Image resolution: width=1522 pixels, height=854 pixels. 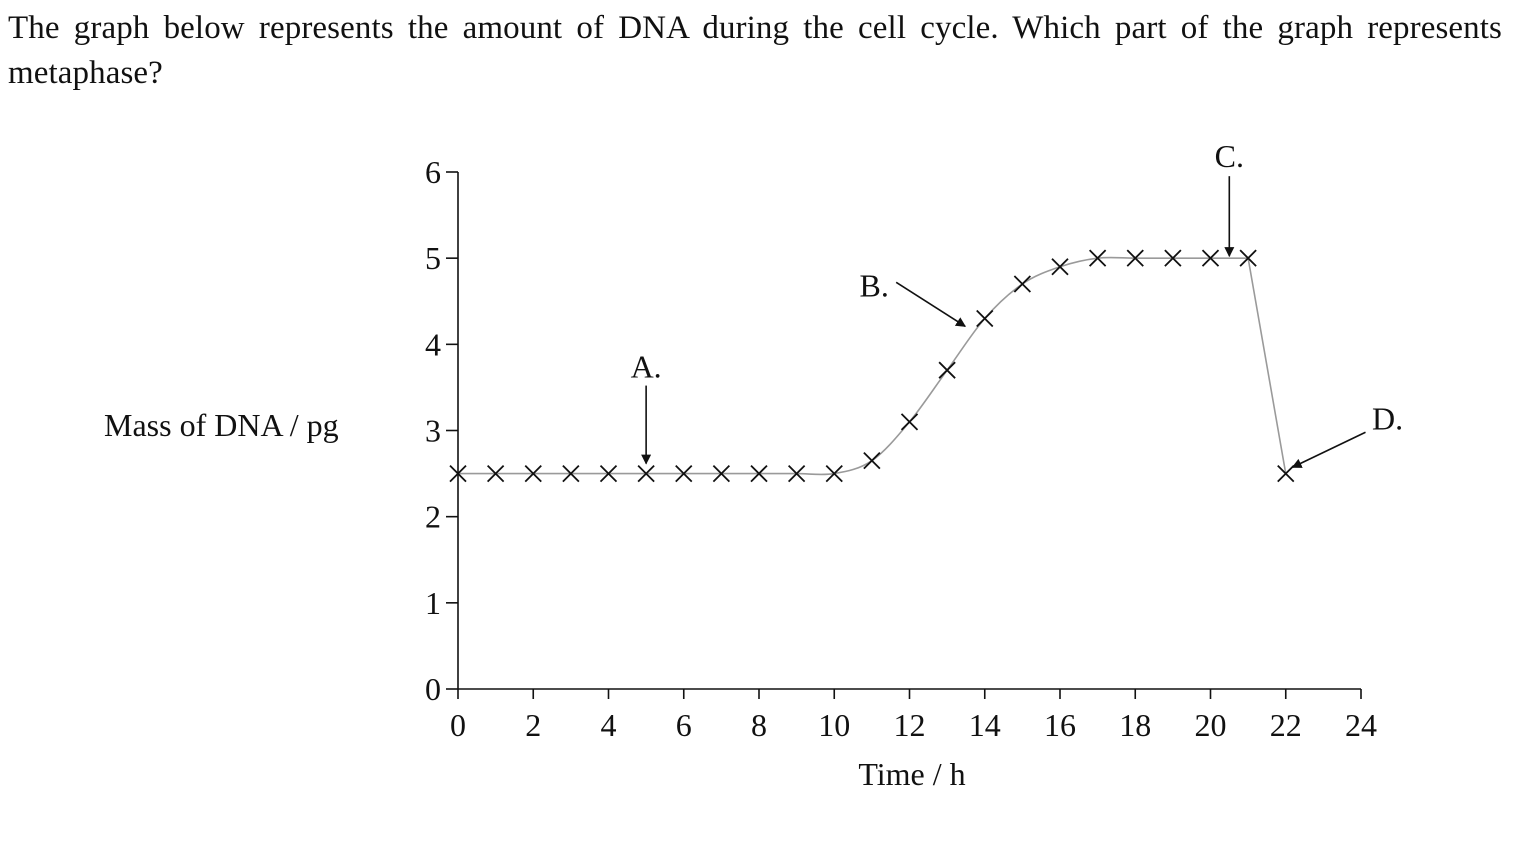 I want to click on x-tick-label: 14, so click(x=985, y=725).